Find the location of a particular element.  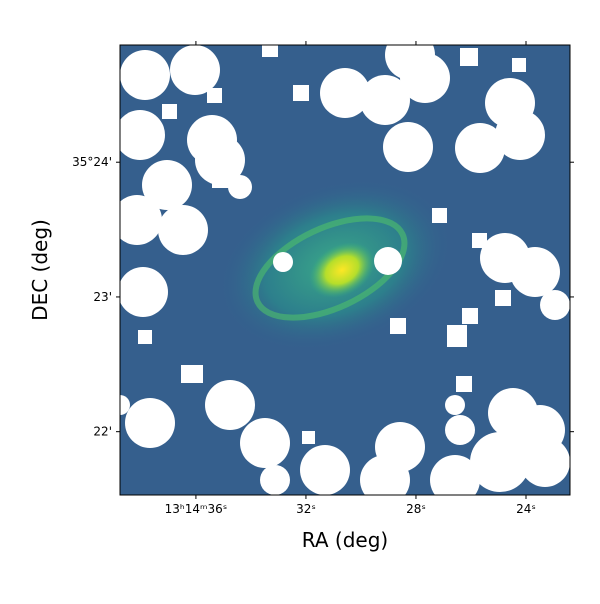

x-tick-label: 13ʰ14ᵐ36ˢ is located at coordinates (196, 509).